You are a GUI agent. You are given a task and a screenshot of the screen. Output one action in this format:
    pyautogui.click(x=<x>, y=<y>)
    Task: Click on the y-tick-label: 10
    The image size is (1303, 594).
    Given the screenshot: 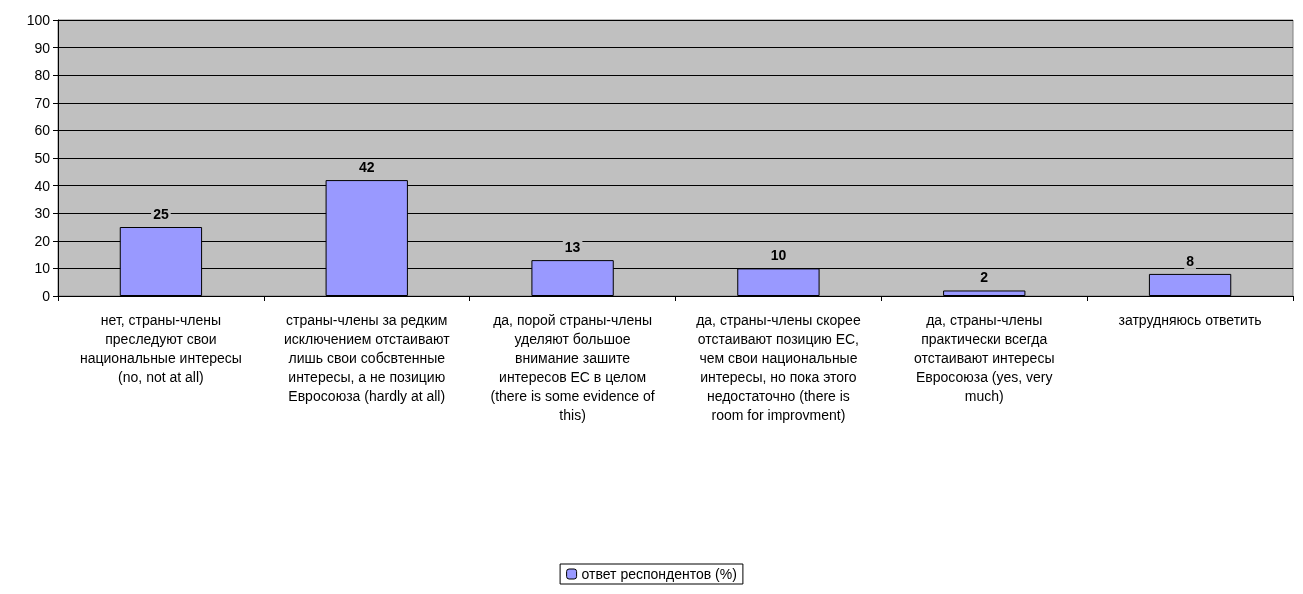 What is the action you would take?
    pyautogui.click(x=42, y=268)
    